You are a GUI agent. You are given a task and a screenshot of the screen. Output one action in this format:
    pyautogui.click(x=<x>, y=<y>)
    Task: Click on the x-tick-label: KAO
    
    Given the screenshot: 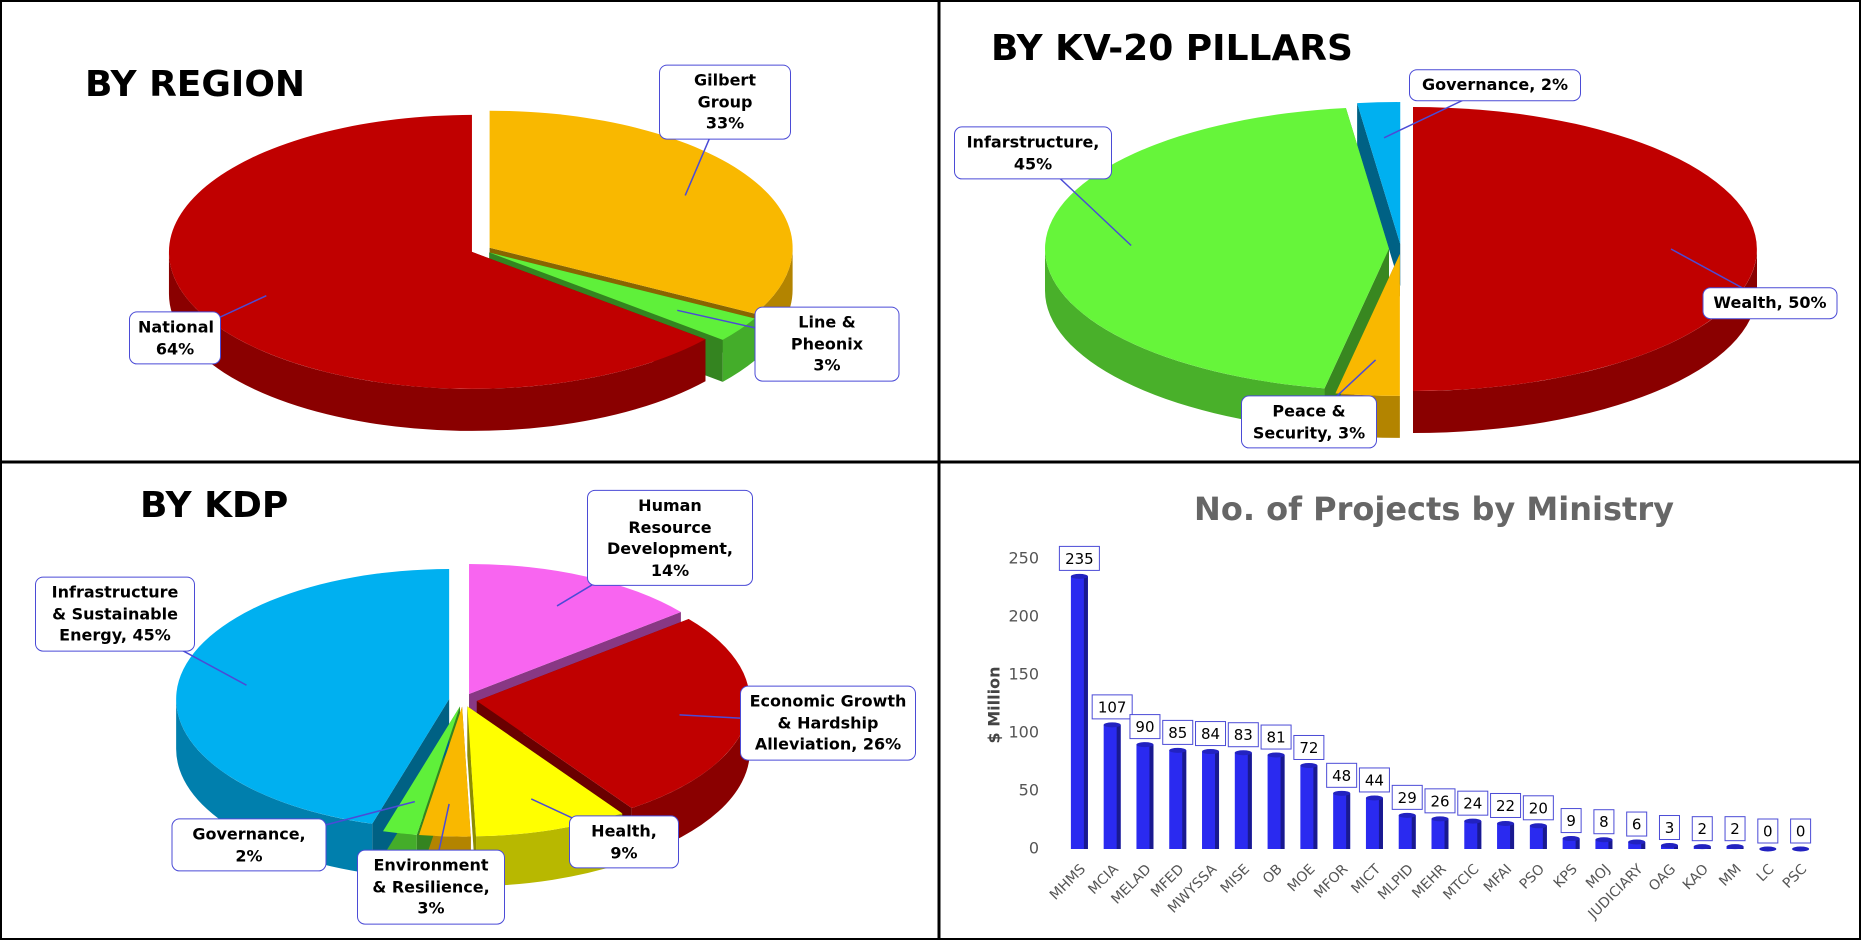 What is the action you would take?
    pyautogui.click(x=1696, y=877)
    